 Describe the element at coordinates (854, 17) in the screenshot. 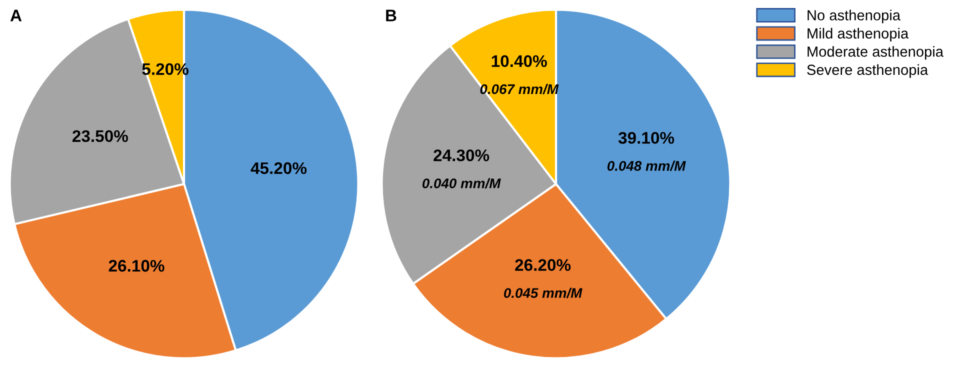

I see `legend-label: No asthenopia` at that location.